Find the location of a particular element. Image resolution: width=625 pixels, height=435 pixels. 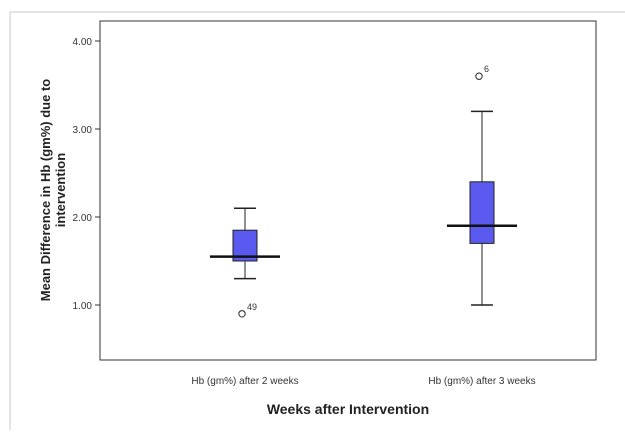

y-axis-label-line: Mean Difference in Hb (gm%) due to is located at coordinates (45, 190).